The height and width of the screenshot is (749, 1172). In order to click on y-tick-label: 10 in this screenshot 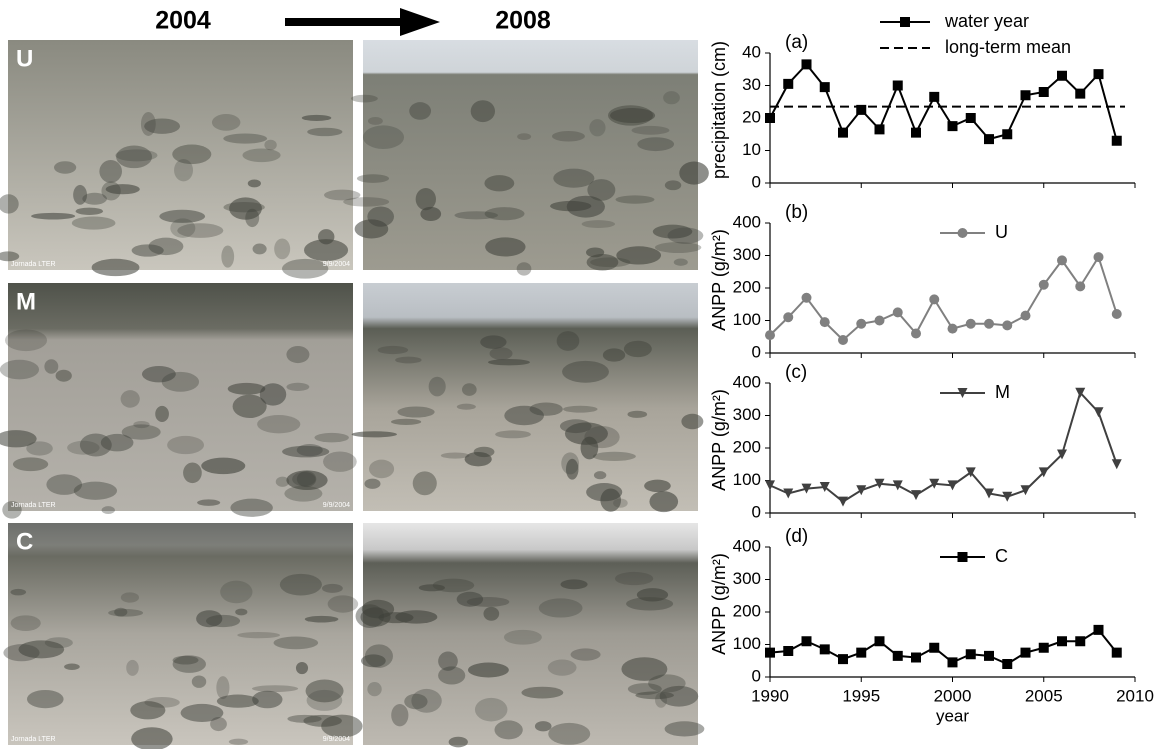, I will do `click(751, 149)`.